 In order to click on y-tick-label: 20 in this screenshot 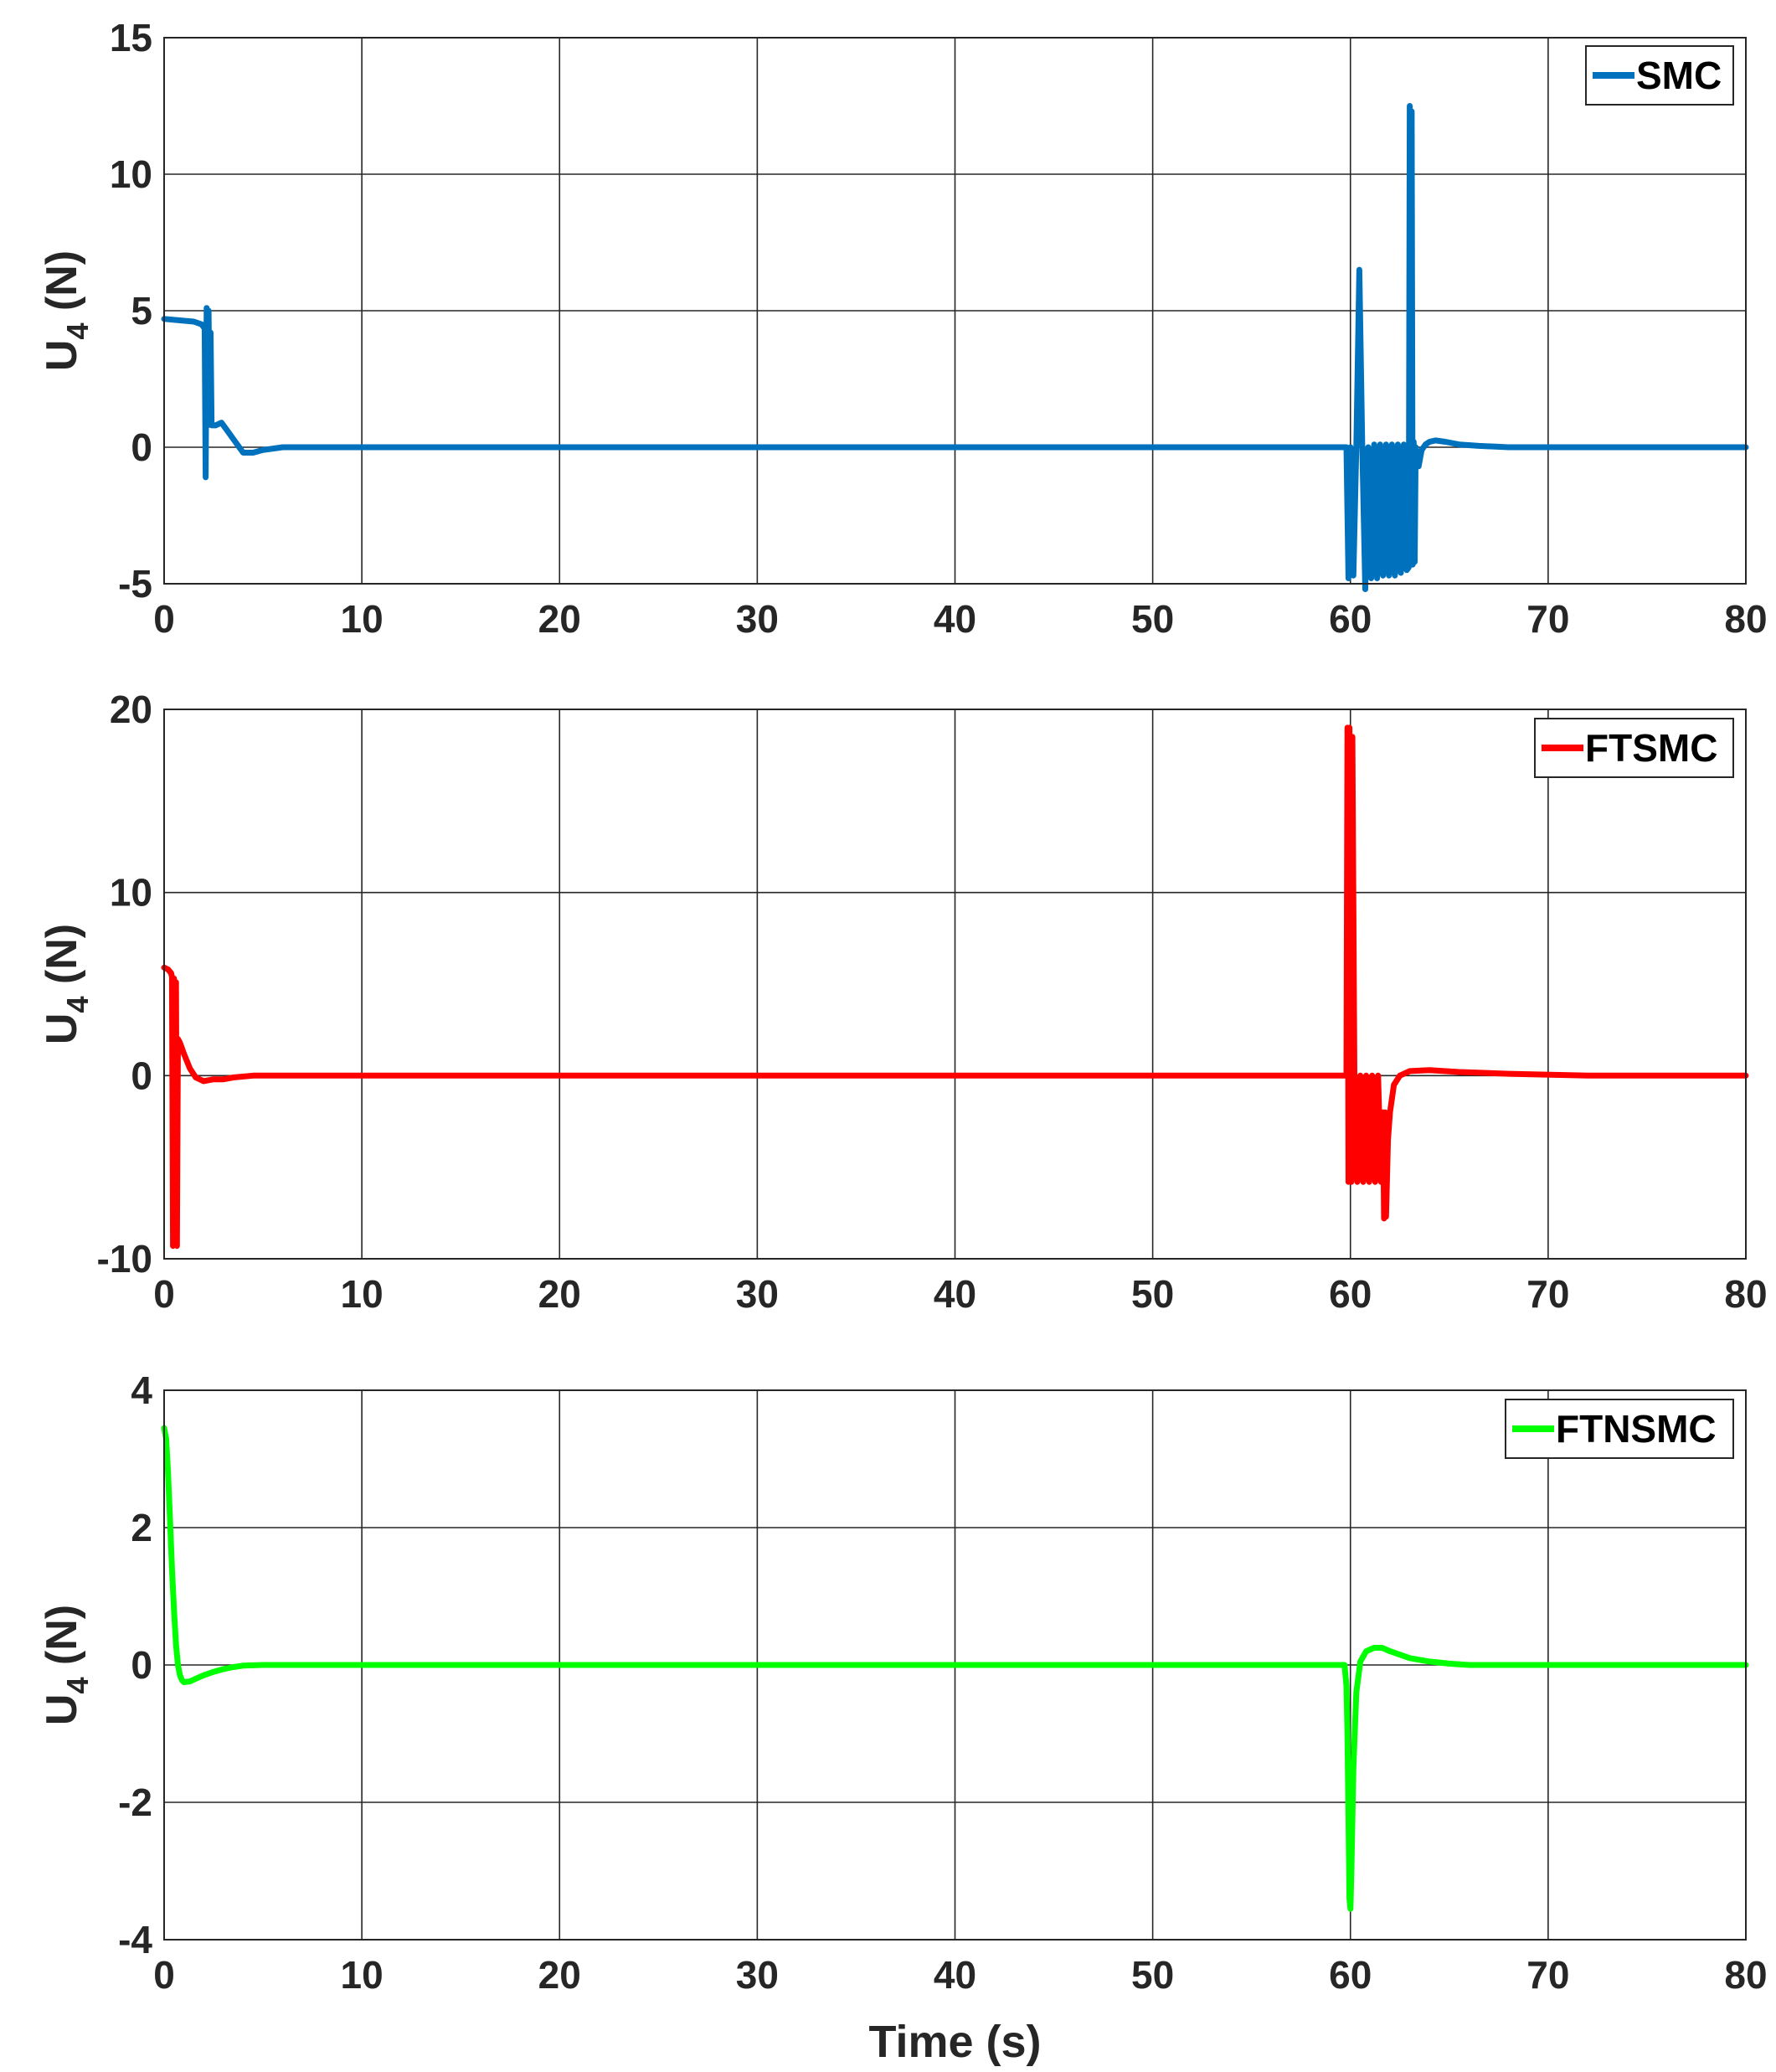, I will do `click(131, 709)`.